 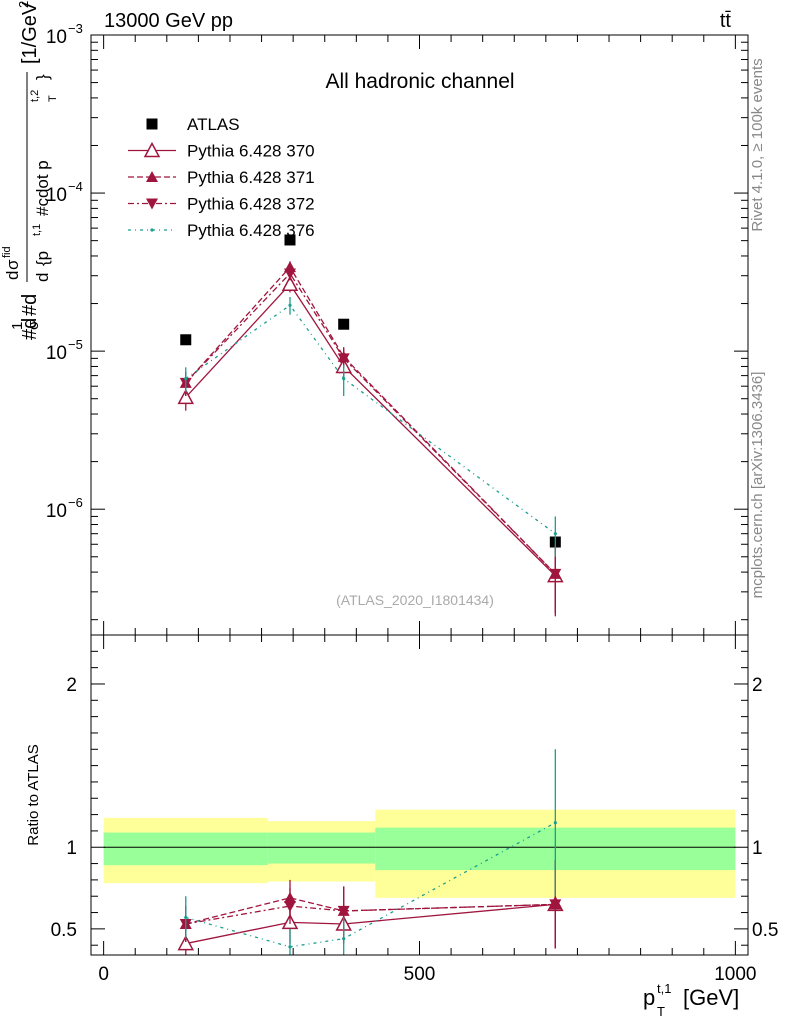 What do you see at coordinates (71, 848) in the screenshot?
I see `ratio-y-tick-label-left: 1` at bounding box center [71, 848].